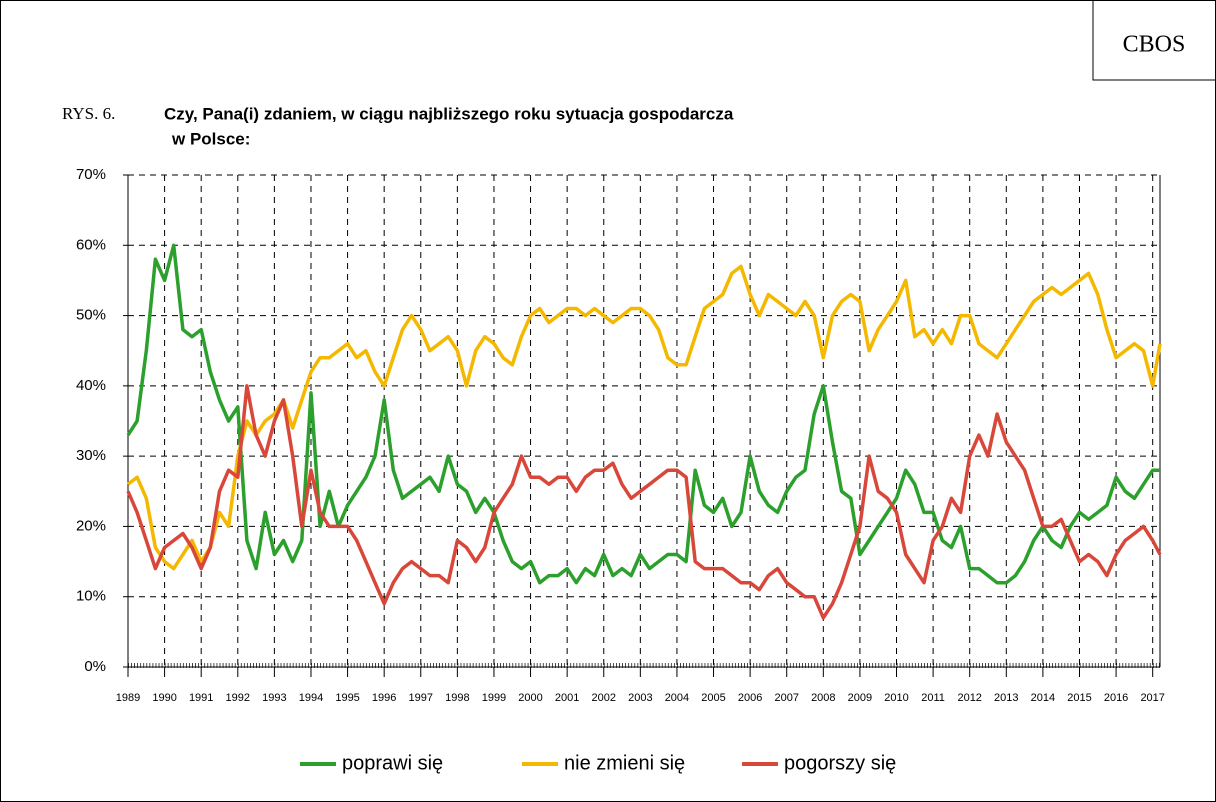 This screenshot has width=1216, height=802. Describe the element at coordinates (1116, 698) in the screenshot. I see `x-tick-label: 2016` at that location.